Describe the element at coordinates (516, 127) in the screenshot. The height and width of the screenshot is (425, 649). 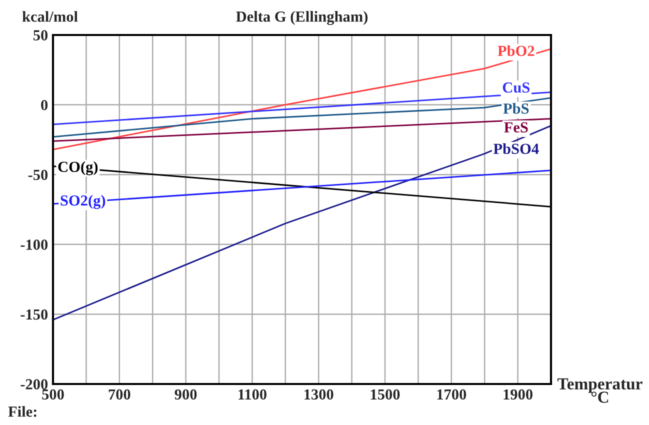
I see `series-label: FeS` at that location.